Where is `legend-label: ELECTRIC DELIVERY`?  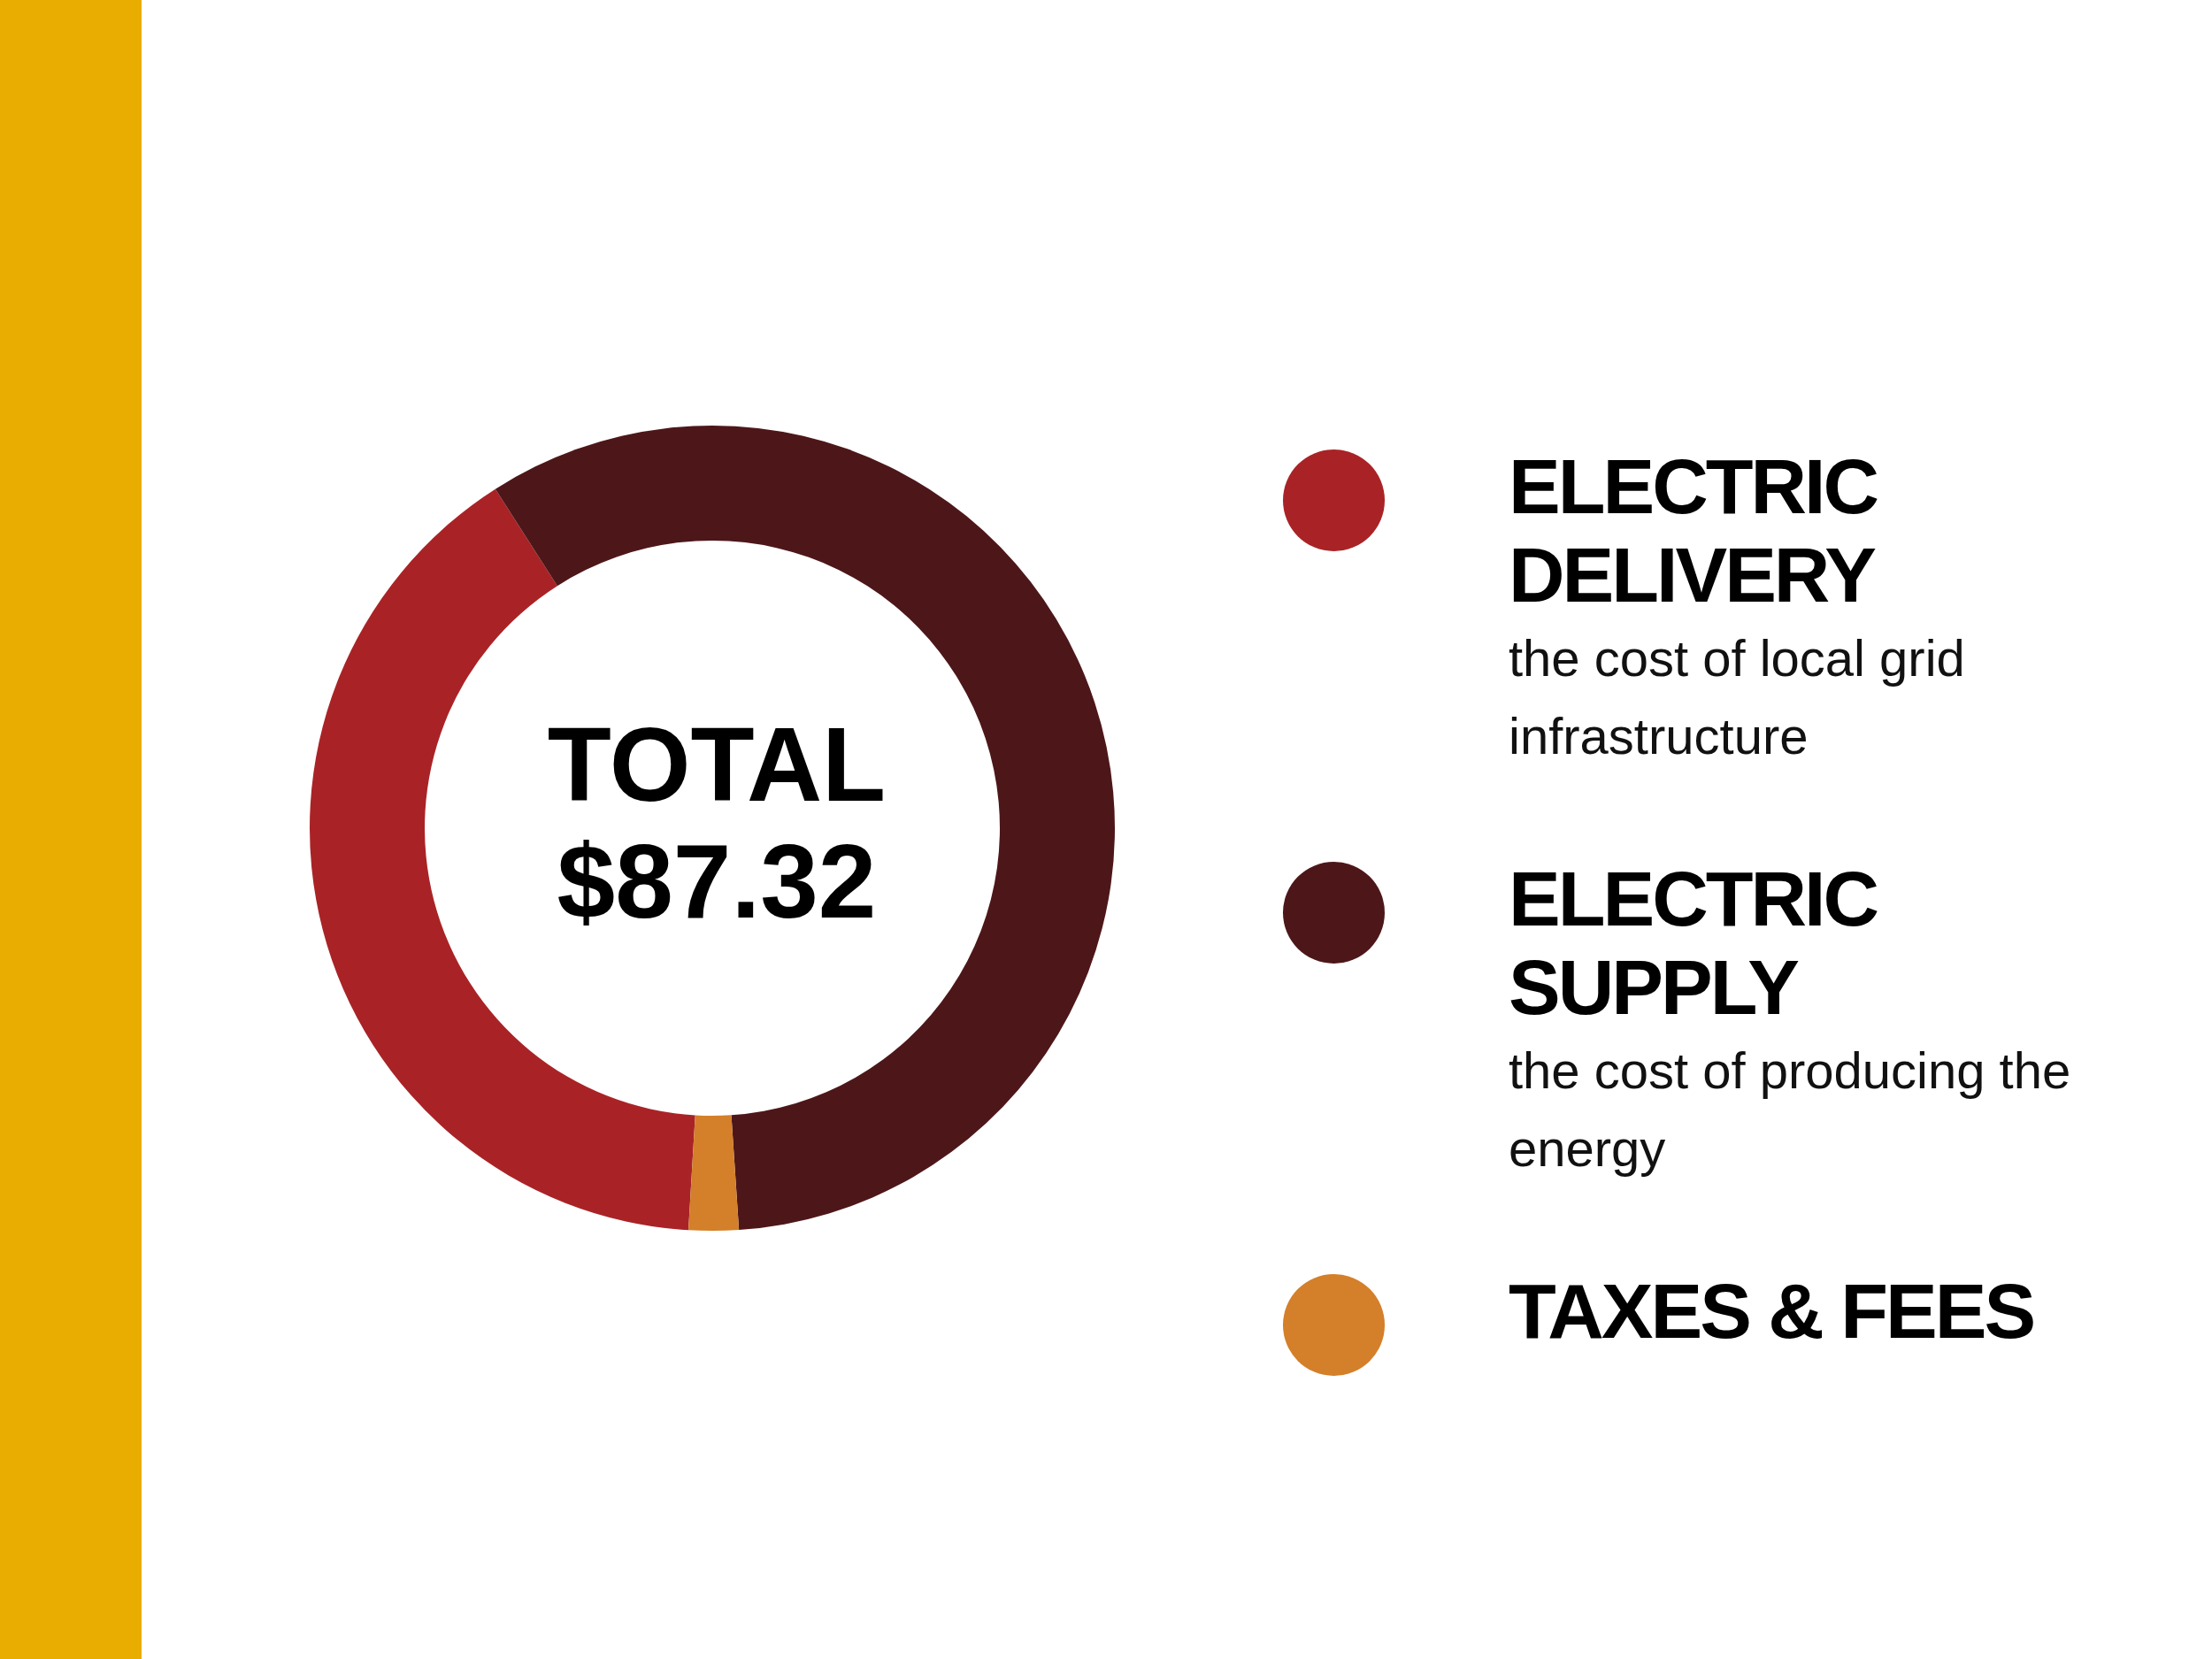 legend-label: ELECTRIC DELIVERY is located at coordinates (1694, 531).